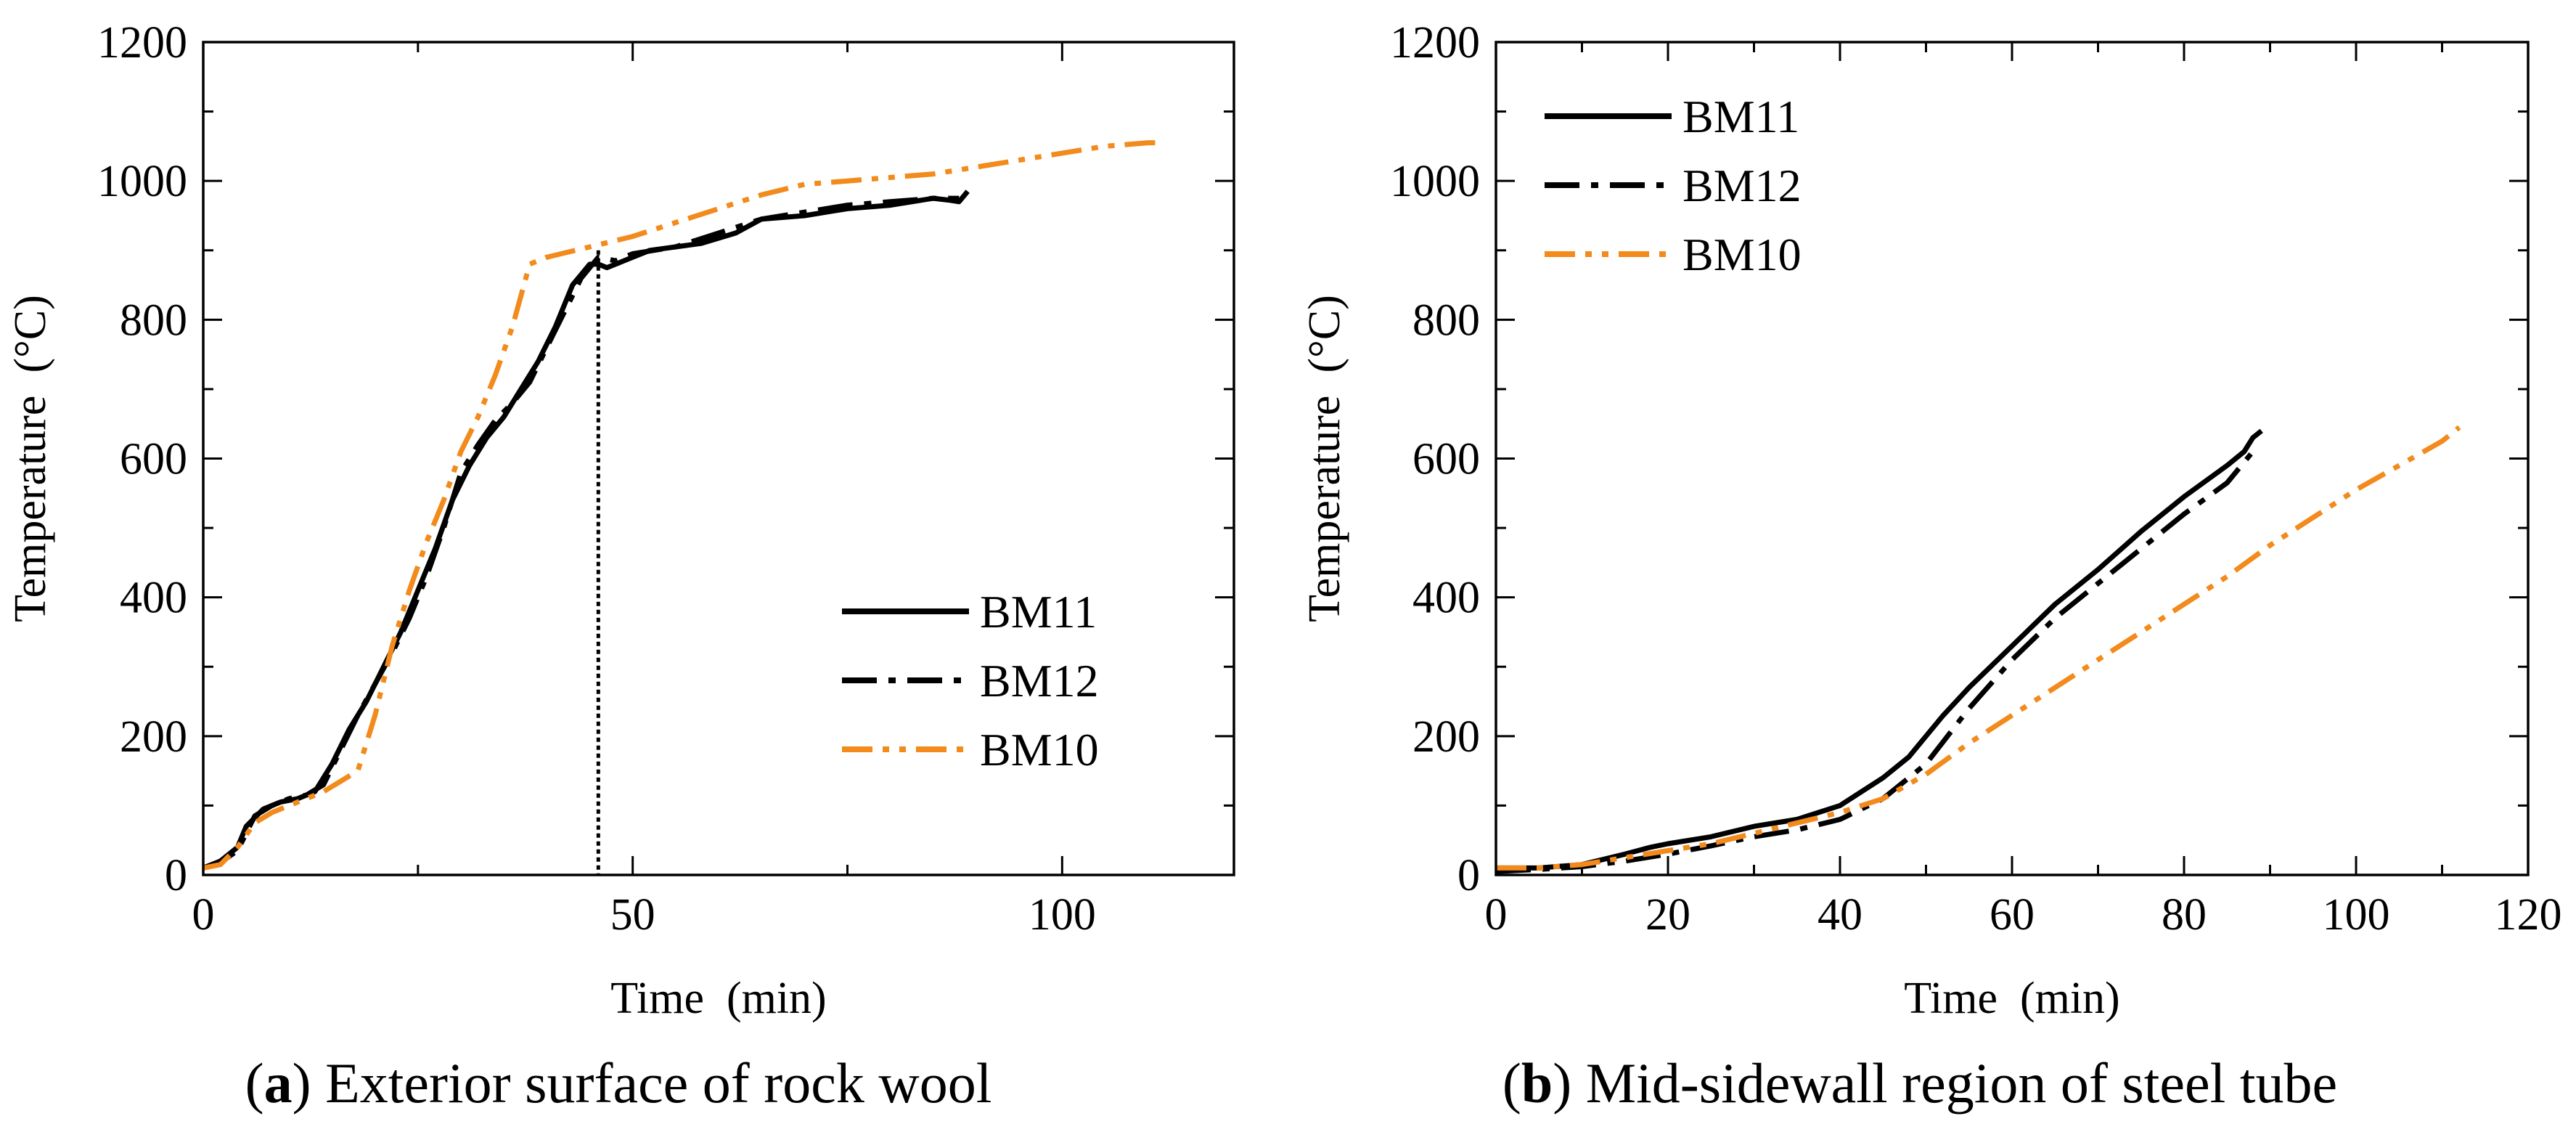  What do you see at coordinates (632, 915) in the screenshot?
I see `x-tick-label: 50` at bounding box center [632, 915].